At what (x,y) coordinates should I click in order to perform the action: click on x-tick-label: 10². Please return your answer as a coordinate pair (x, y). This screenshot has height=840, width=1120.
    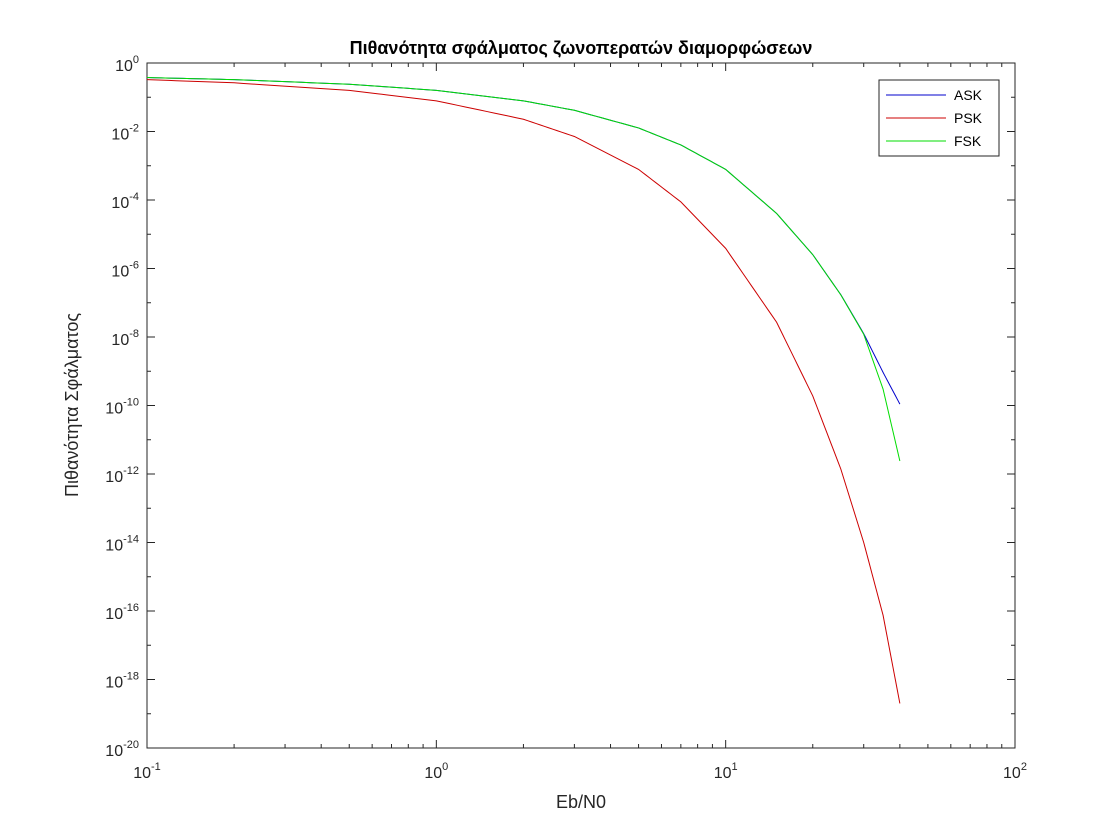
    Looking at the image, I should click on (1015, 771).